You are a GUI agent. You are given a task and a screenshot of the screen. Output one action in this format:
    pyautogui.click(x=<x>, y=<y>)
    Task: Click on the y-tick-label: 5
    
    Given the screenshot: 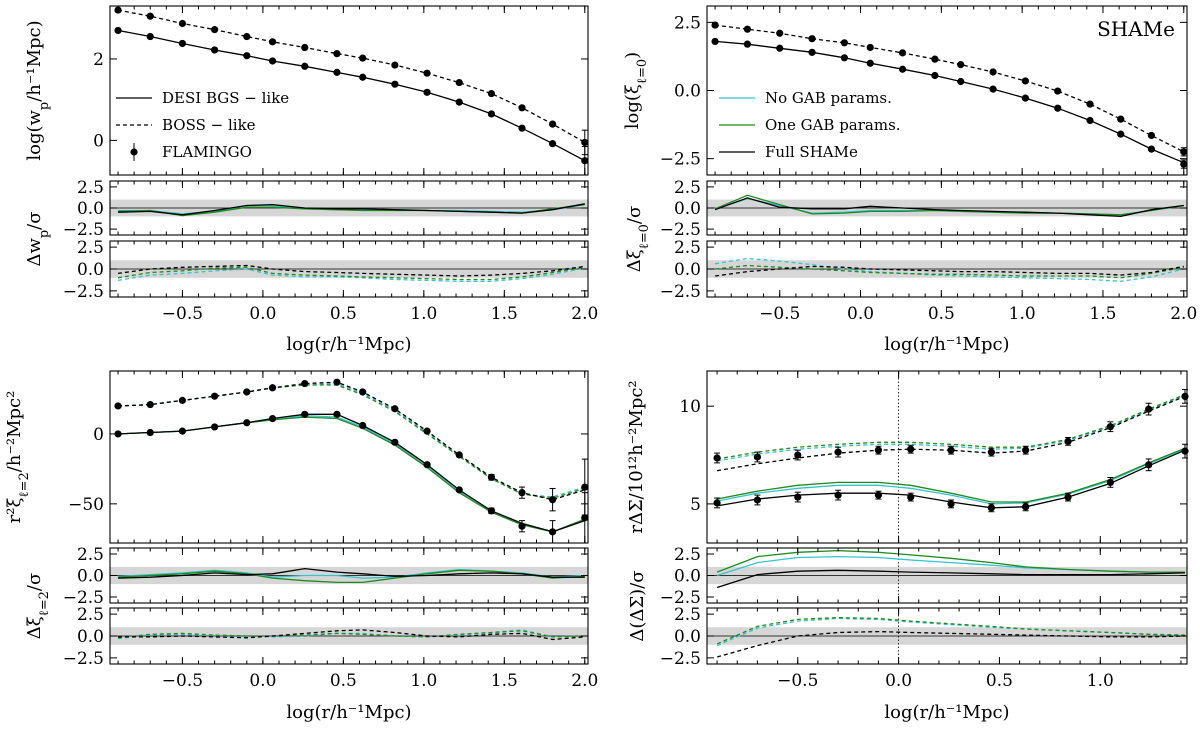 What is the action you would take?
    pyautogui.click(x=695, y=505)
    